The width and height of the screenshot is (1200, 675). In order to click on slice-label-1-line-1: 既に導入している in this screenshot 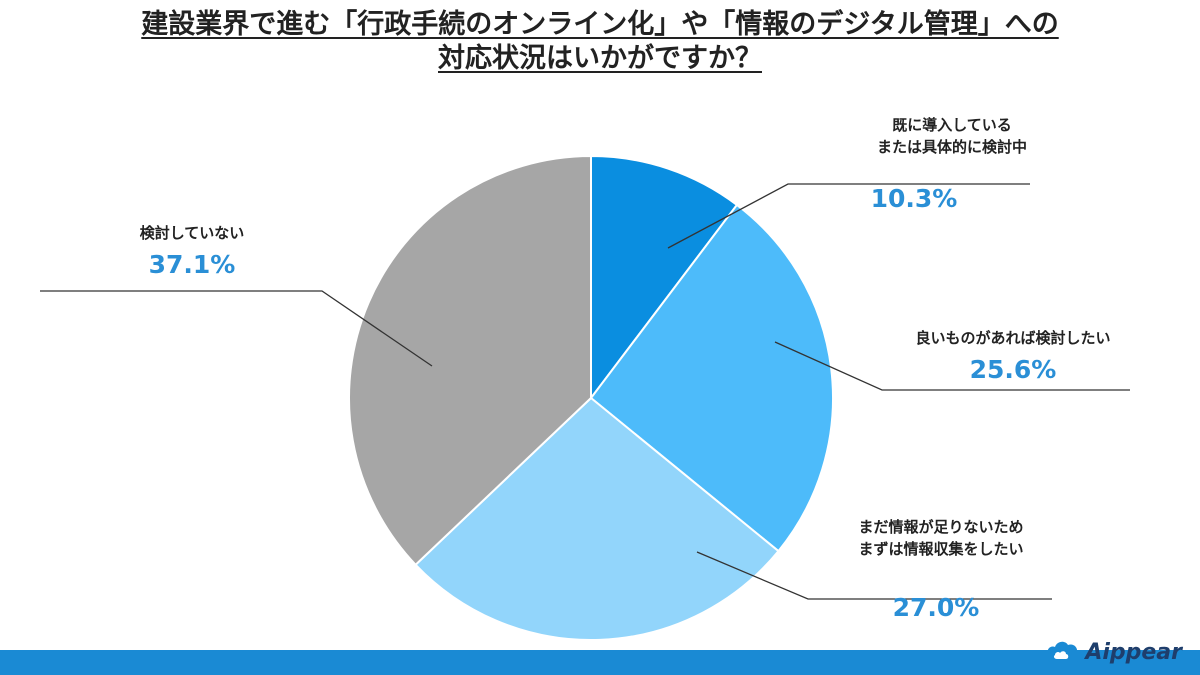, I will do `click(952, 125)`.